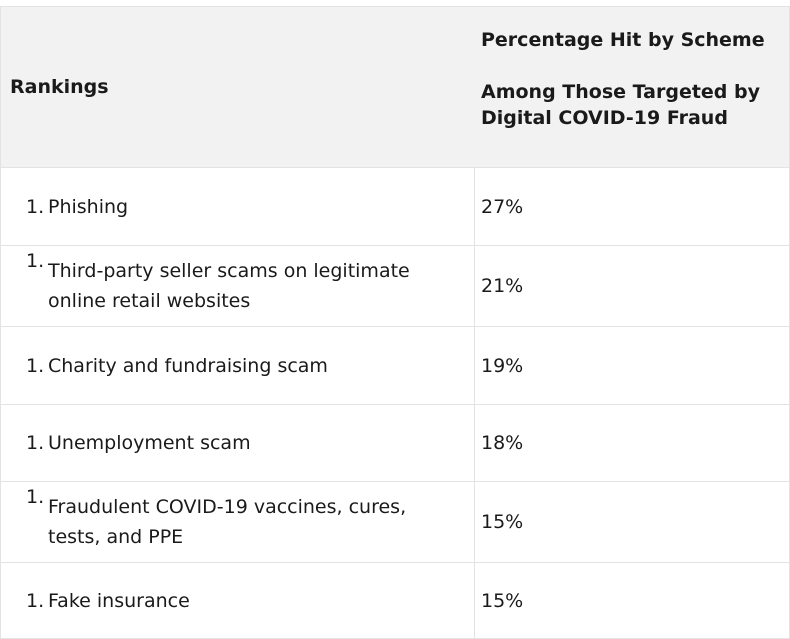  I want to click on scheme-name: Charity and fundraising scam, so click(188, 365).